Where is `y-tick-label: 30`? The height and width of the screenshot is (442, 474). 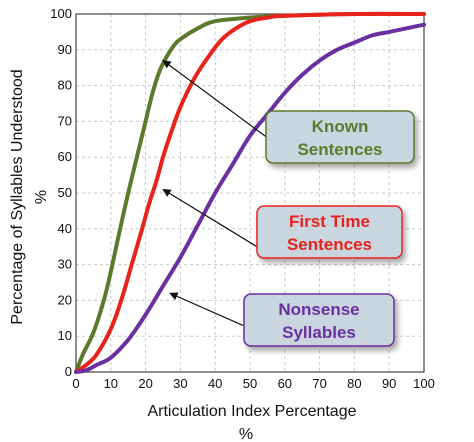 y-tick-label: 30 is located at coordinates (65, 264).